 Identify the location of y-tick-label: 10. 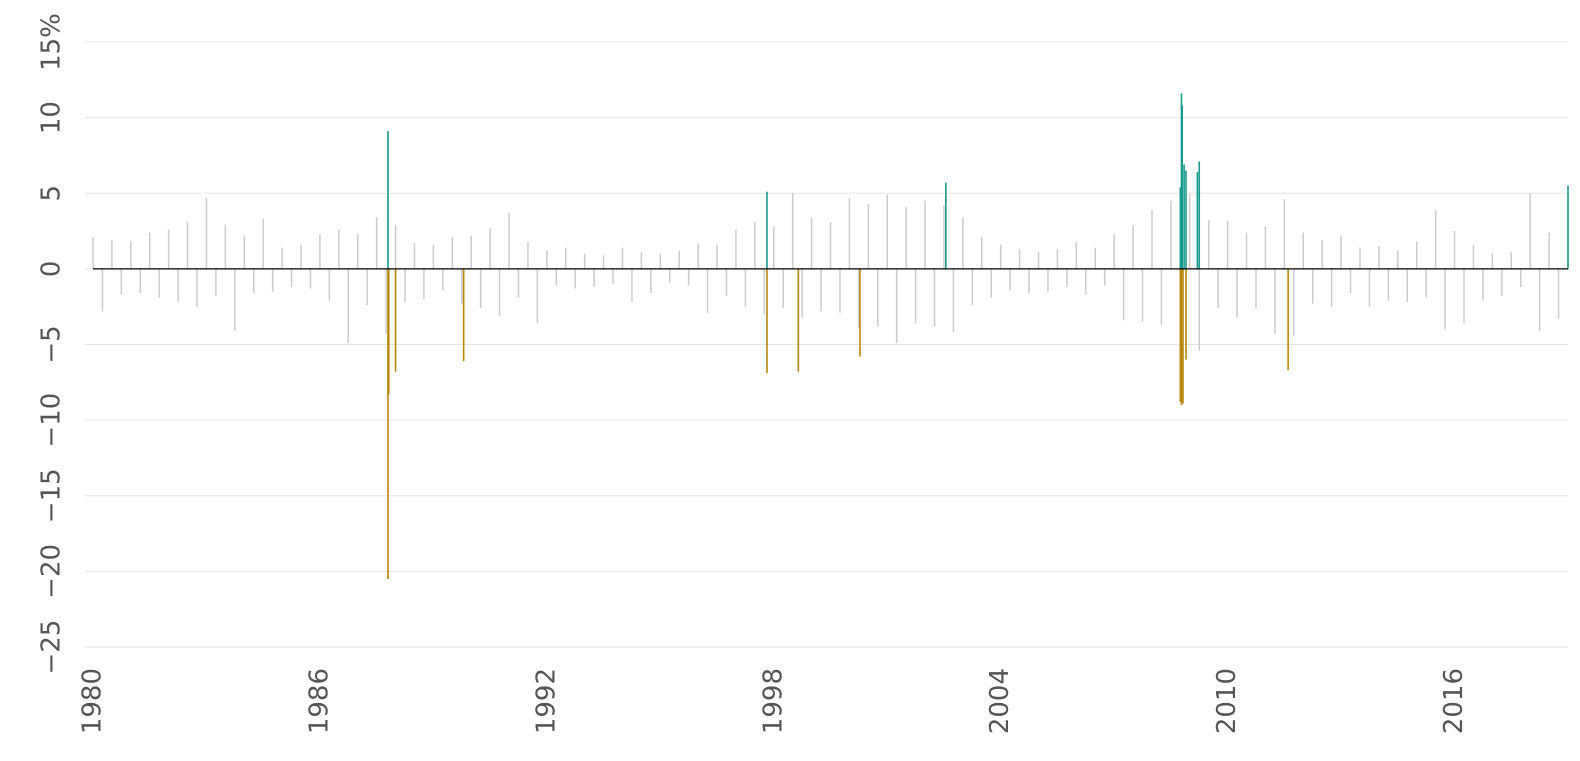
(52, 117).